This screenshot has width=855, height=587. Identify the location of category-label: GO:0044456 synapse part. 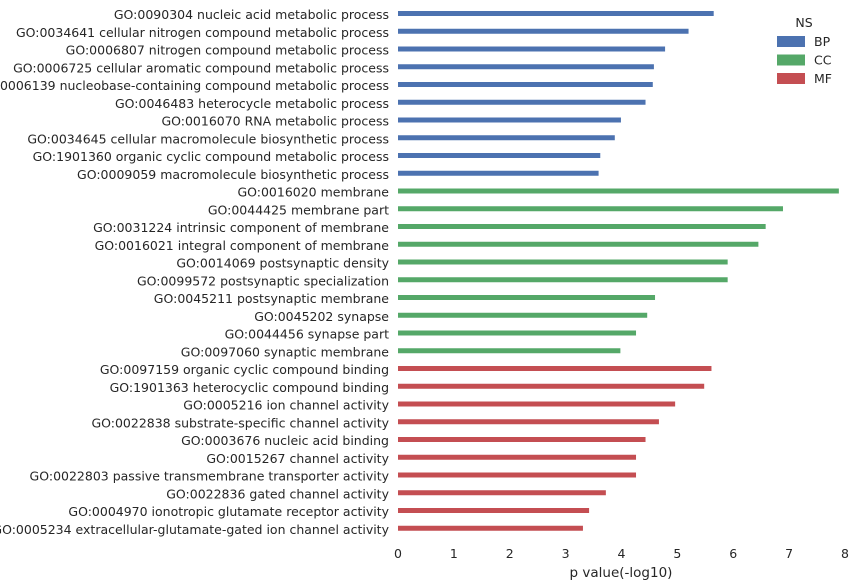
(307, 334).